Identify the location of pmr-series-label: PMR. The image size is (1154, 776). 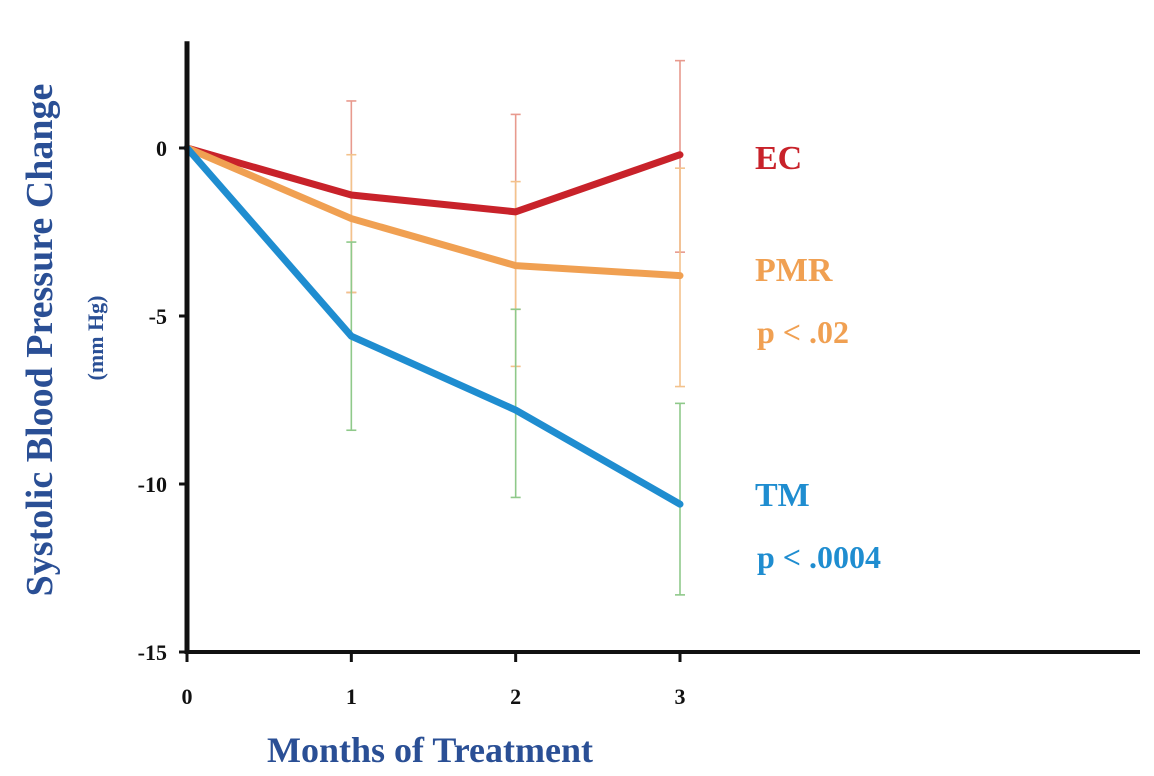
(794, 270).